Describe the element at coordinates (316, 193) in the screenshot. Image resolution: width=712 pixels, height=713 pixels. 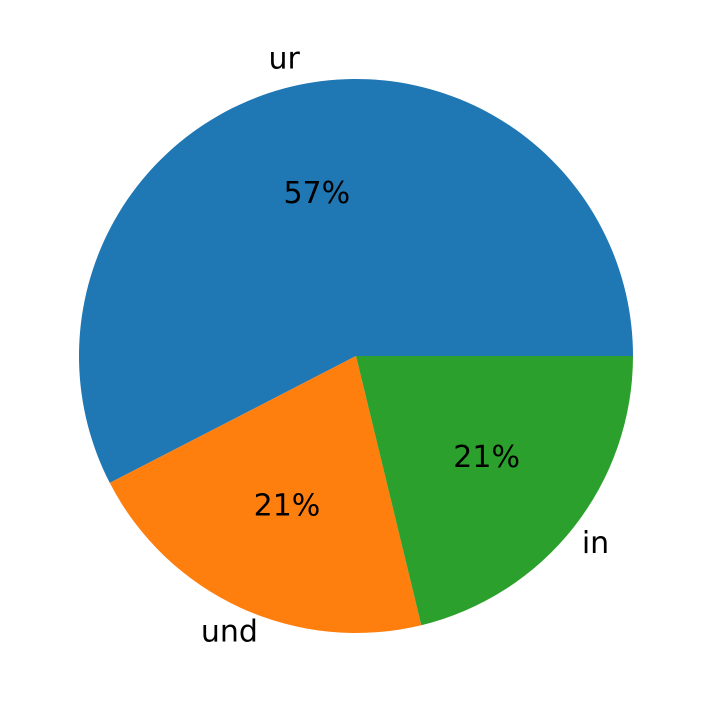
I see `percent-label: 57%` at that location.